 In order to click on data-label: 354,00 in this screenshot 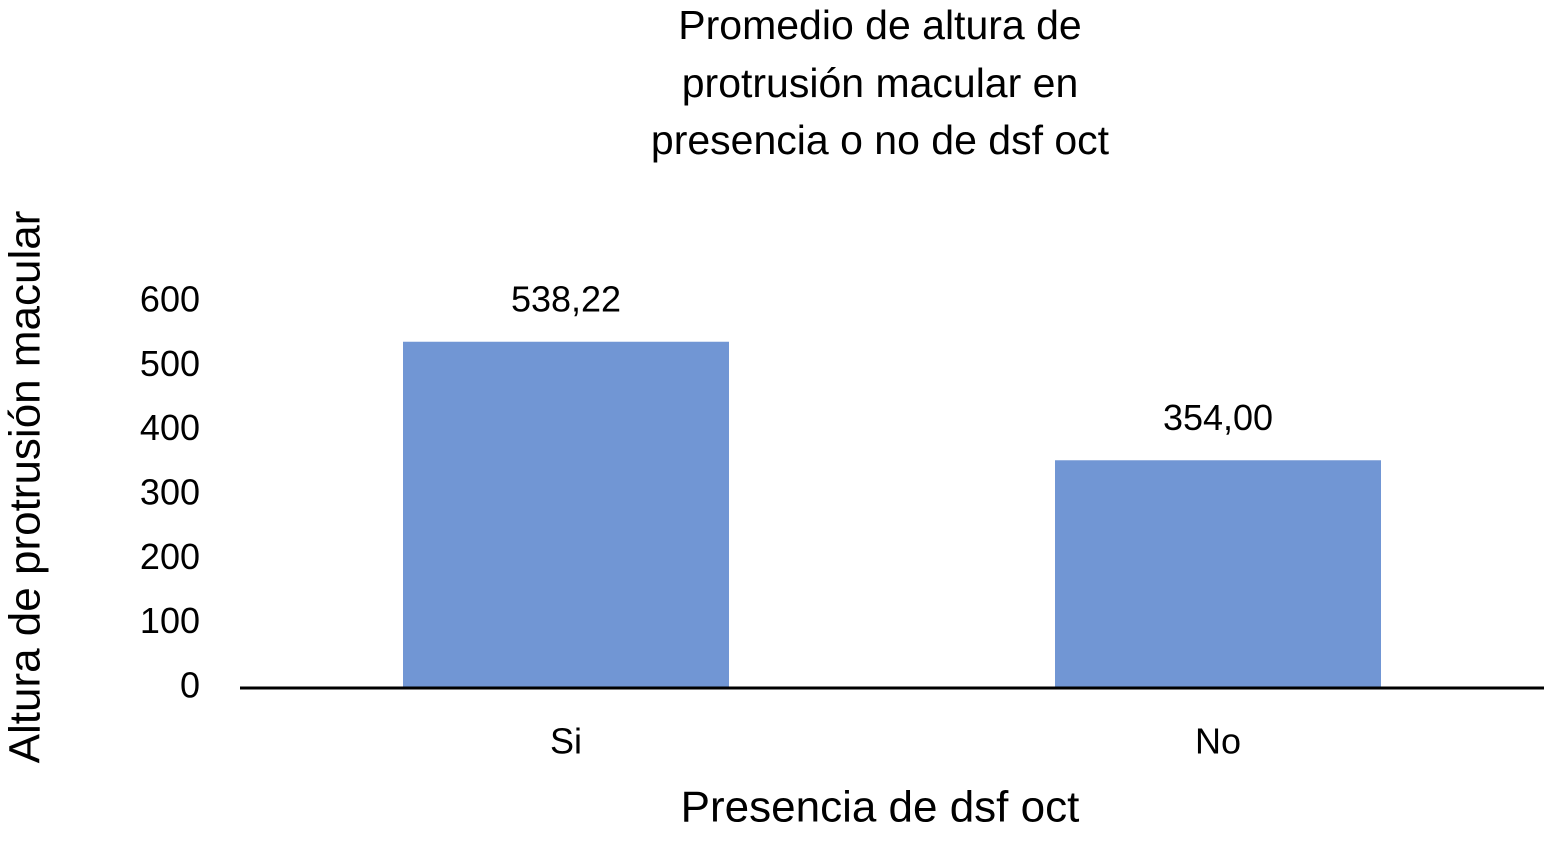, I will do `click(1218, 417)`.